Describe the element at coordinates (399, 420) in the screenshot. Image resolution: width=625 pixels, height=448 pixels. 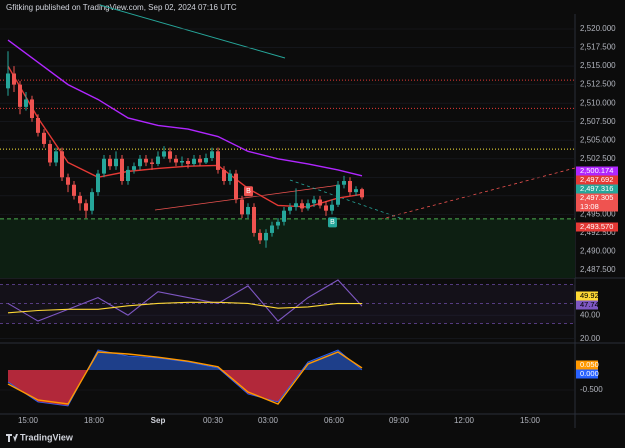
I see `x-tick-label: 09:00` at that location.